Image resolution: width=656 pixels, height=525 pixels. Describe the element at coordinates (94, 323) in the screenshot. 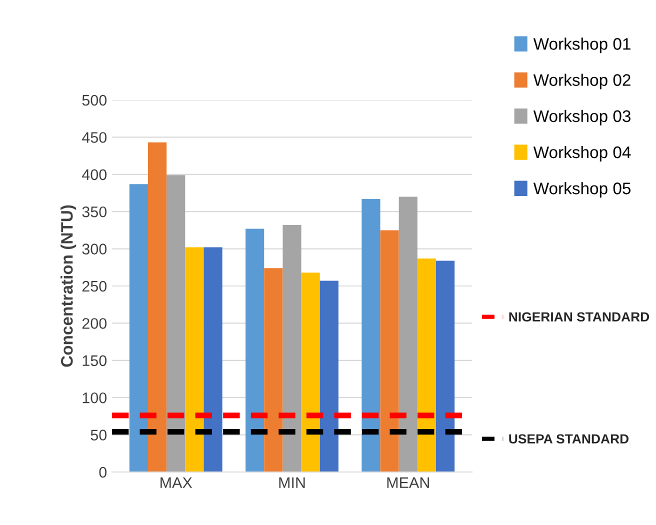

I see `y-tick-label: 200` at that location.